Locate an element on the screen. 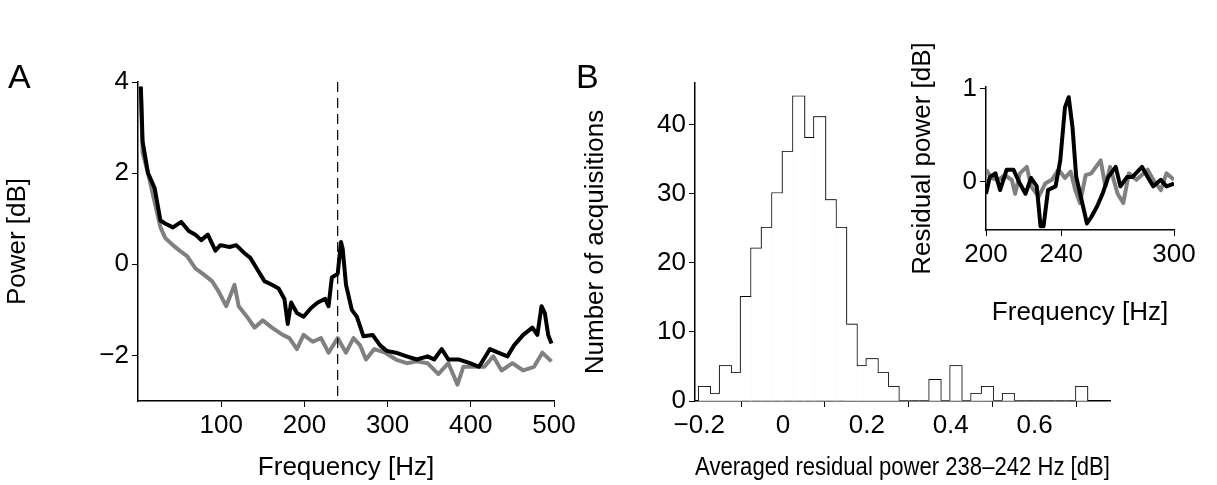 The width and height of the screenshot is (1217, 485). x-tick-label: 100 is located at coordinates (221, 423).